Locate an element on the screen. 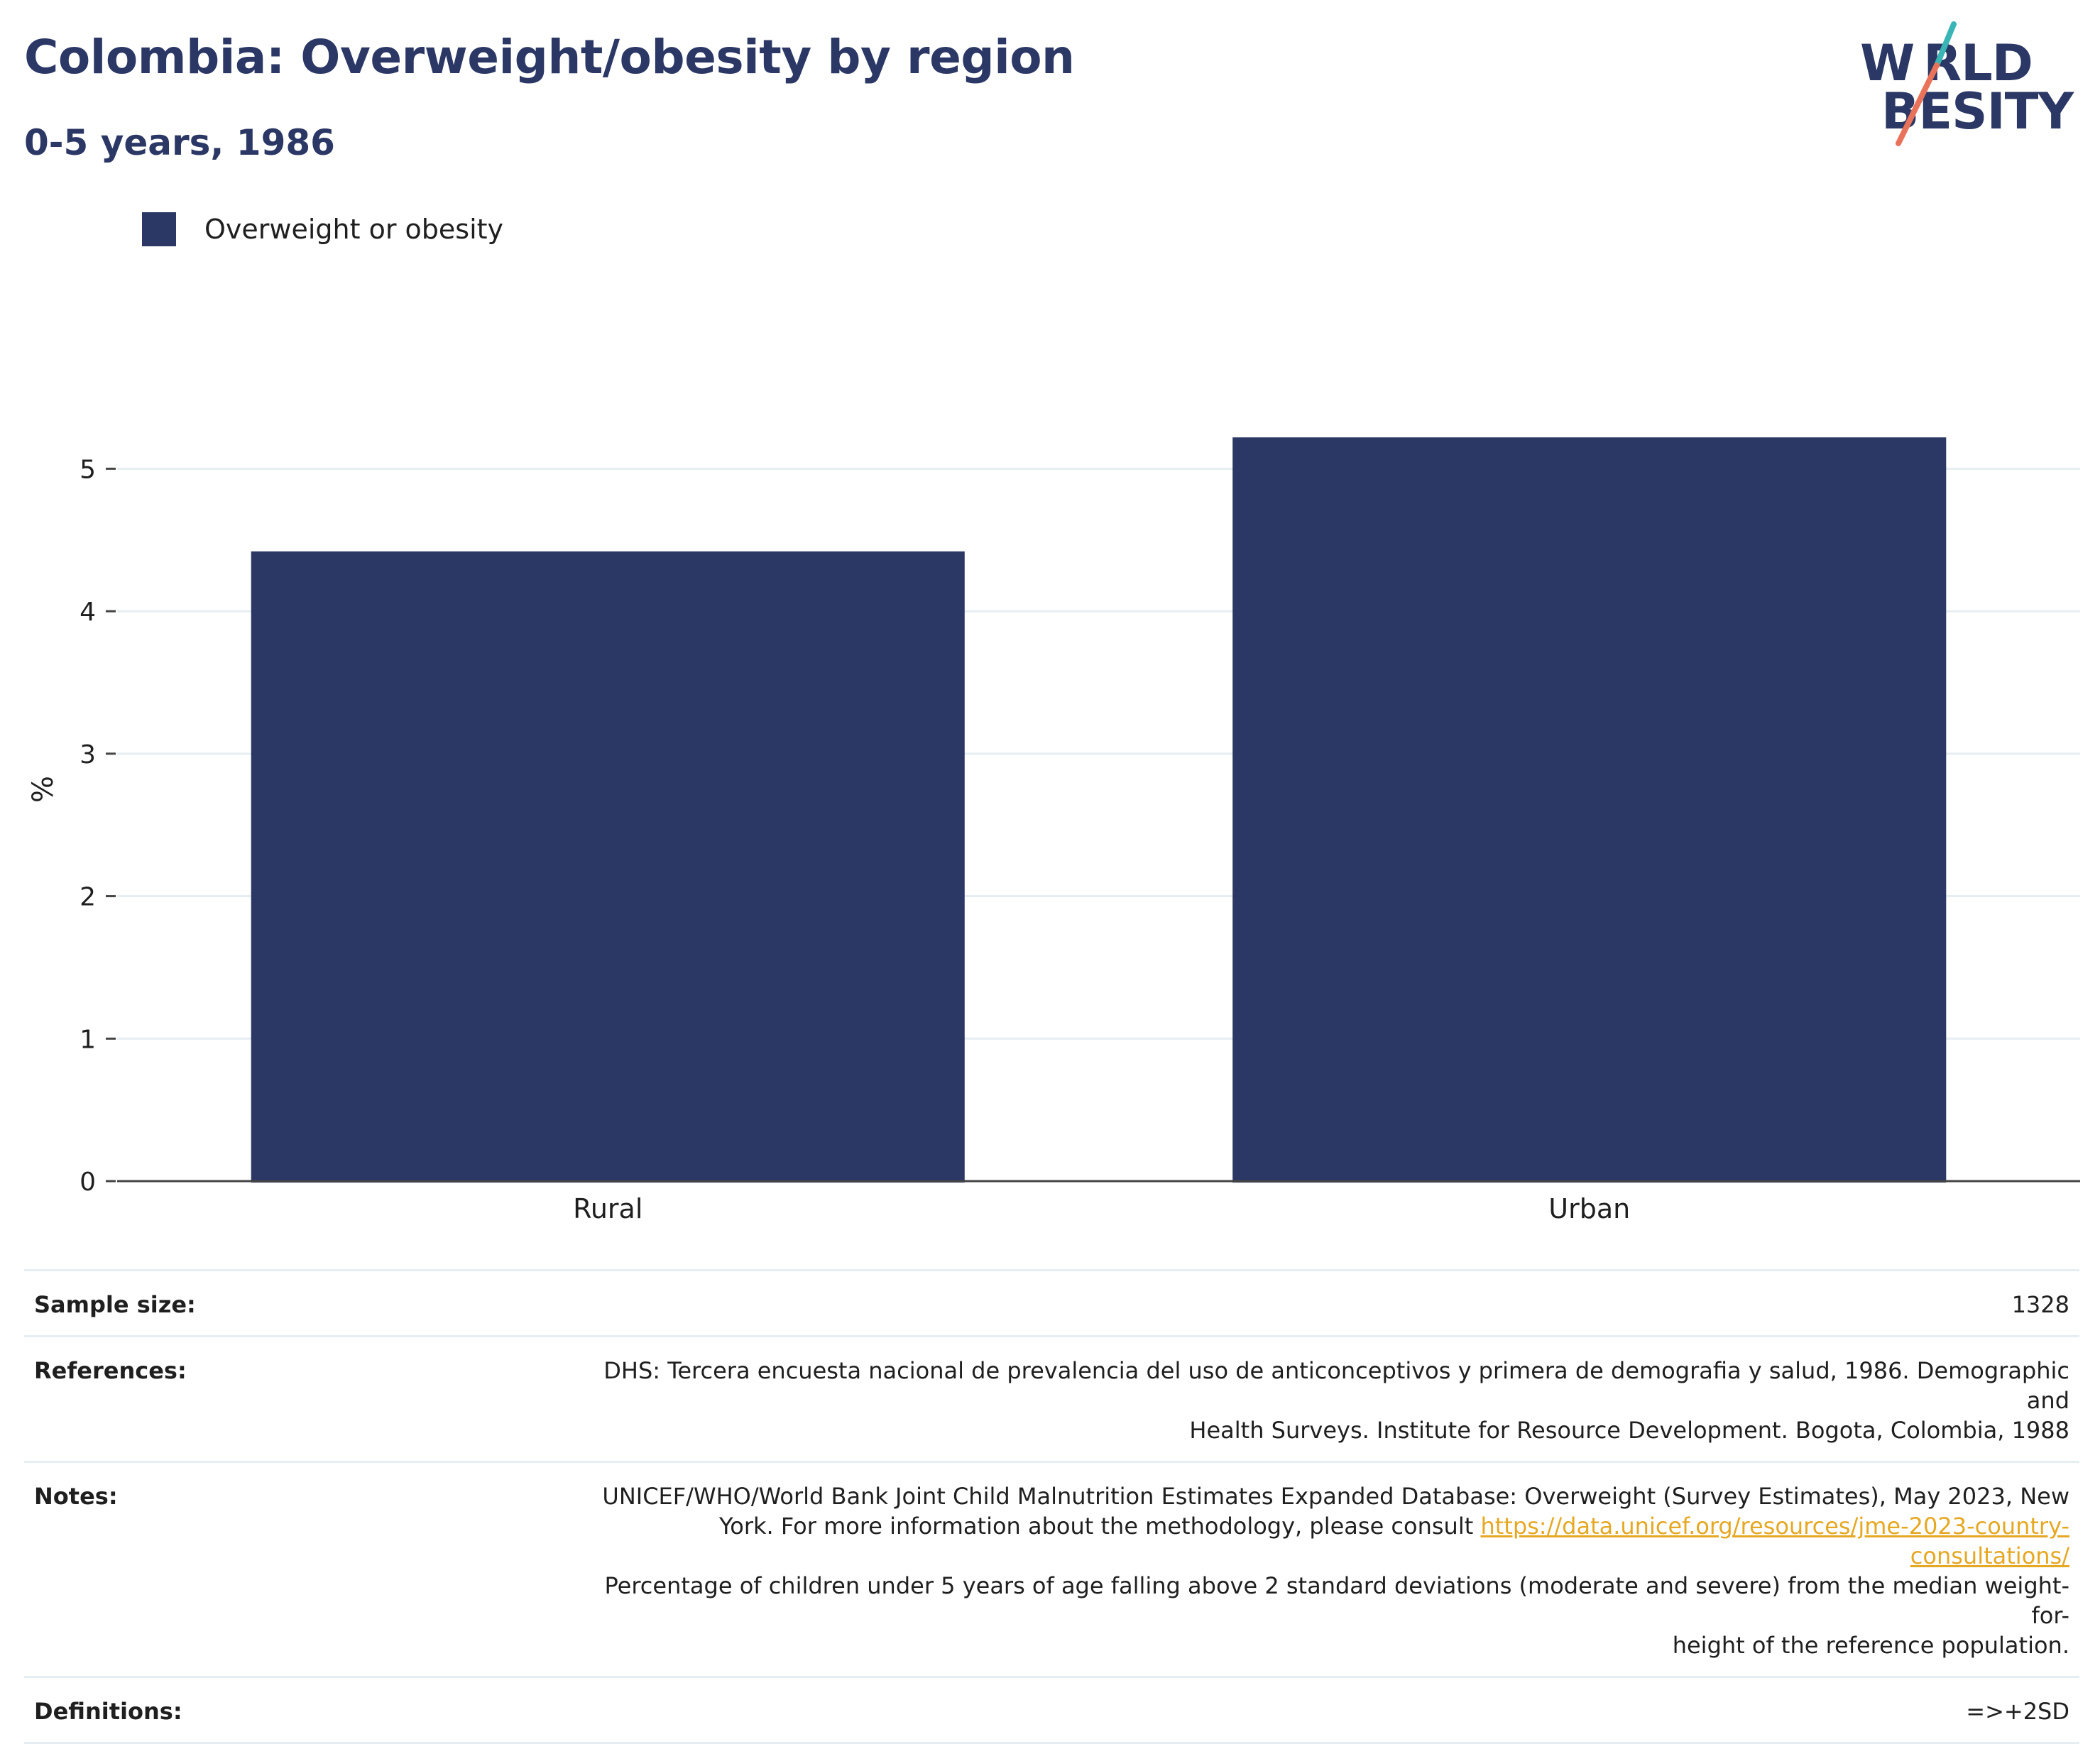 The height and width of the screenshot is (1744, 2100). x-tick-label: Urban is located at coordinates (1589, 1208).